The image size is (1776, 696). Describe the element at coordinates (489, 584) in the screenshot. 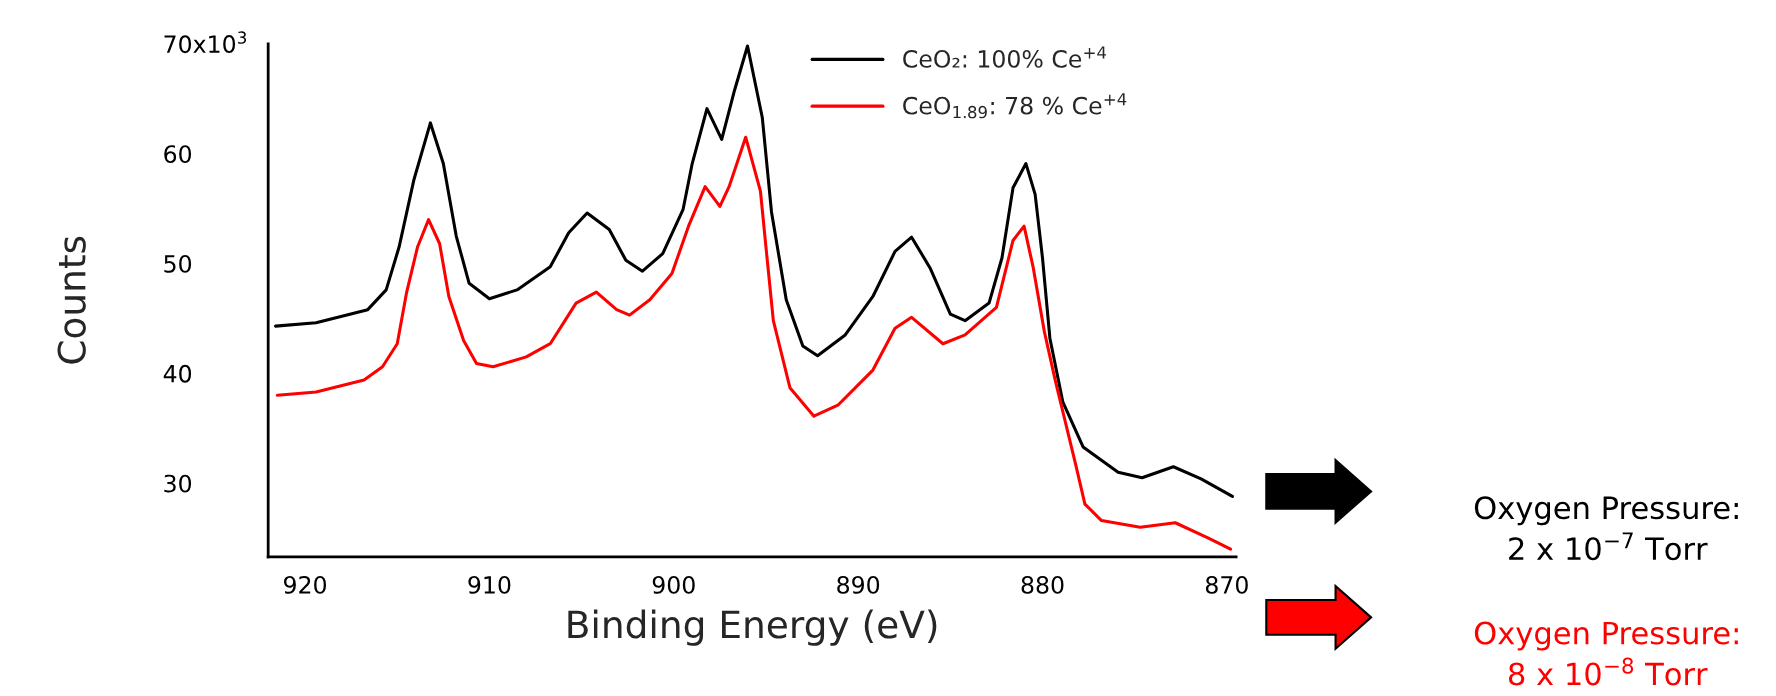

I see `x-tick-label: 910` at that location.